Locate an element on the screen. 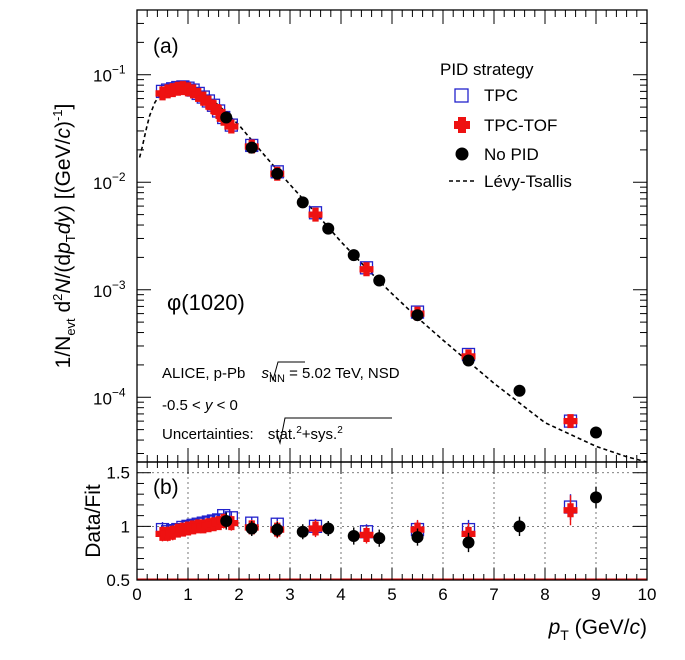 The image size is (685, 660). ratio-y-tick-label: 1 is located at coordinates (125, 526).